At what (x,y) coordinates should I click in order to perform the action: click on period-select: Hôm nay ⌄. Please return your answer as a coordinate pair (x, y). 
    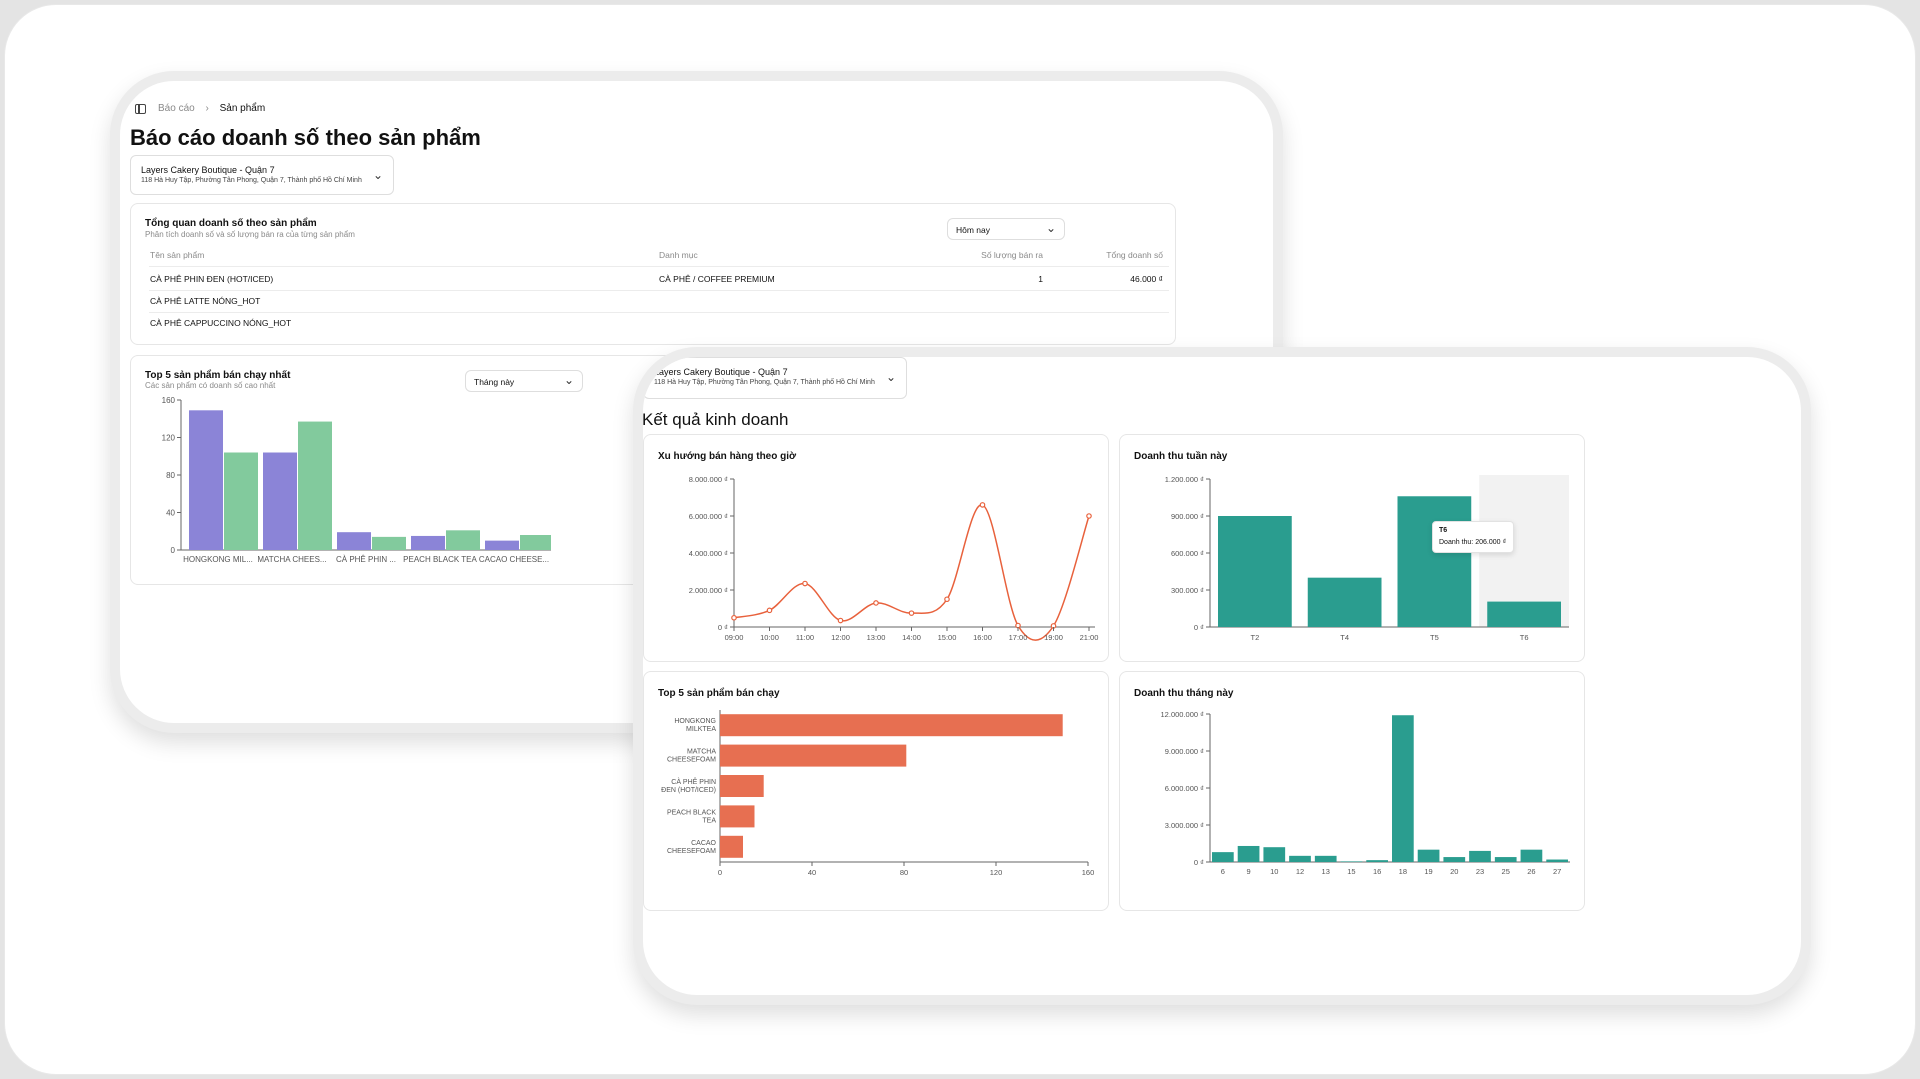
    Looking at the image, I should click on (1006, 229).